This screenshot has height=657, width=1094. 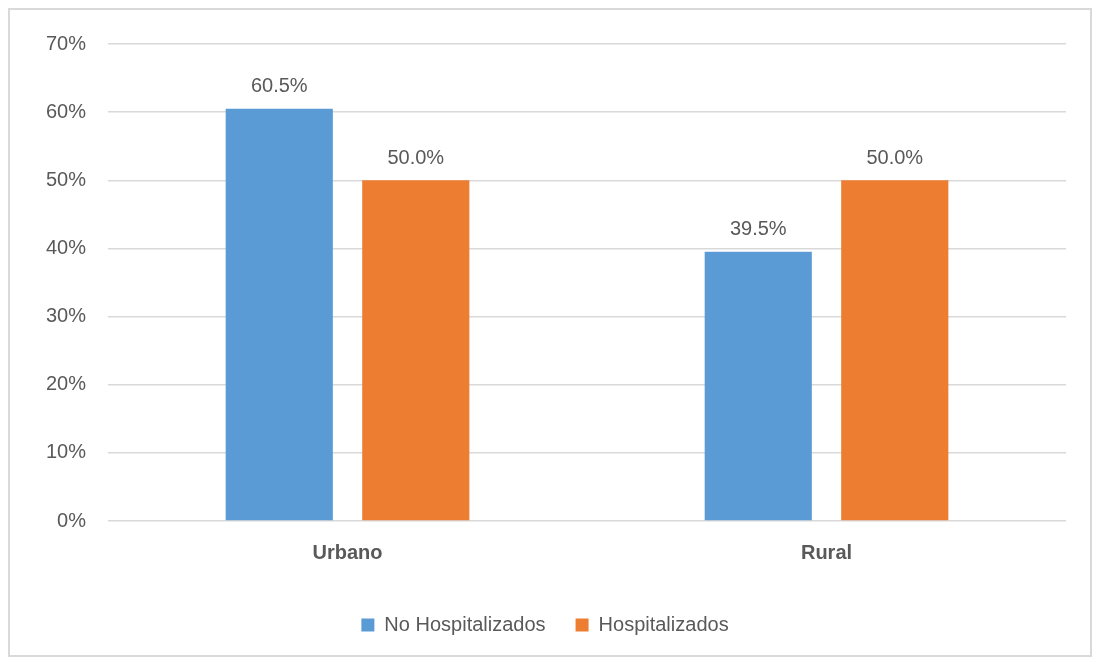 I want to click on y-tick-label: 20%, so click(x=66, y=383).